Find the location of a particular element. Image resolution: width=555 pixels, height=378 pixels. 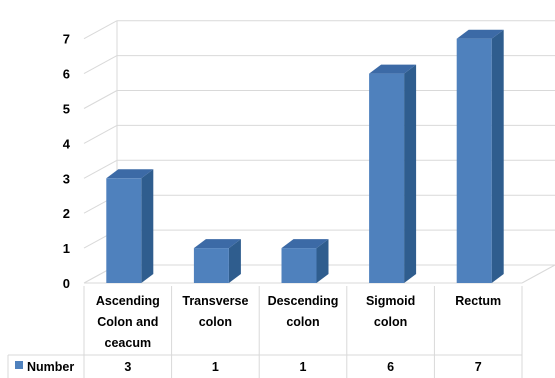

data-value: 3 is located at coordinates (127, 367).